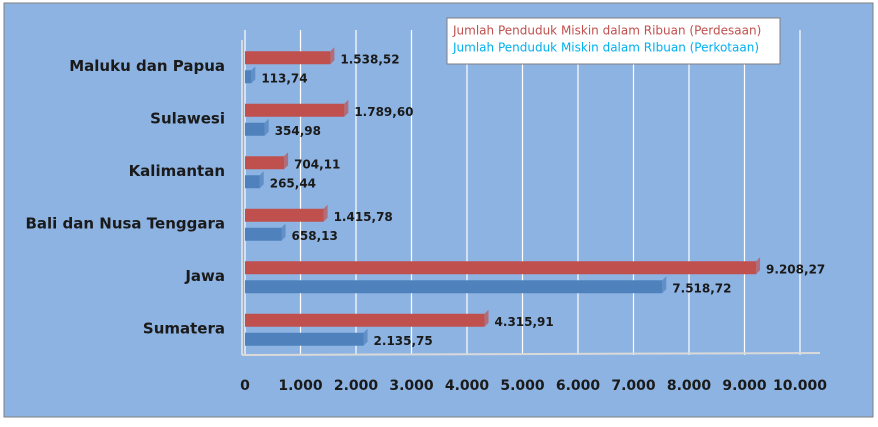  Describe the element at coordinates (524, 322) in the screenshot. I see `value-label: 4.315,91` at that location.